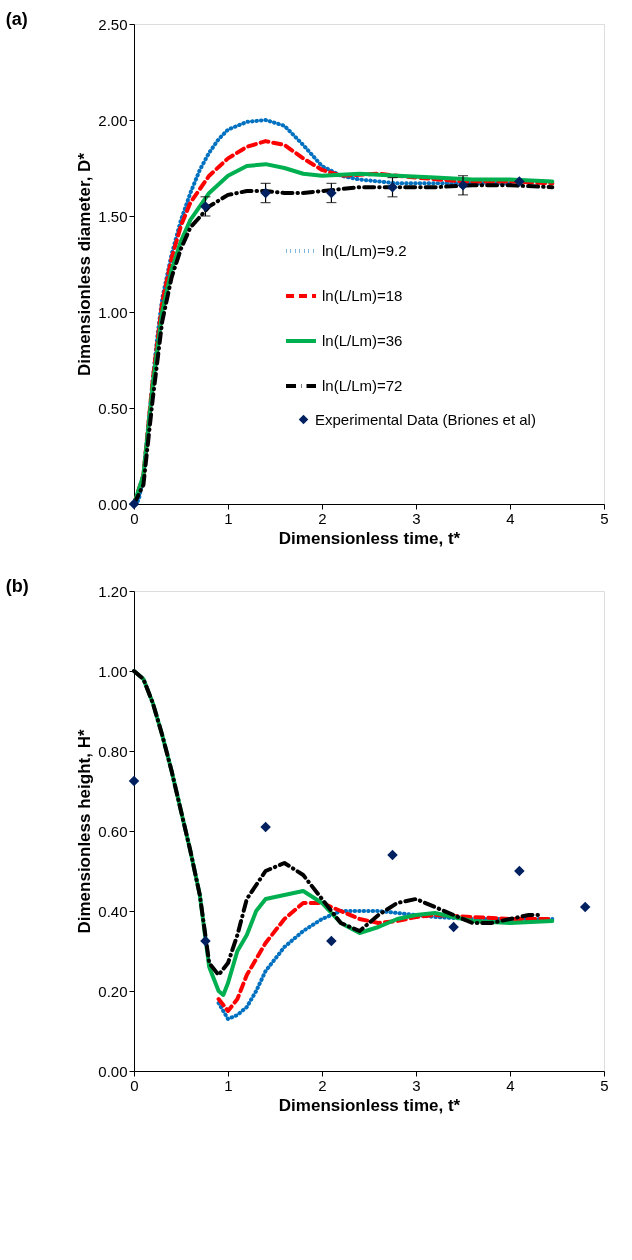 The height and width of the screenshot is (1260, 632). I want to click on y-tick-label: 1.20, so click(113, 591).